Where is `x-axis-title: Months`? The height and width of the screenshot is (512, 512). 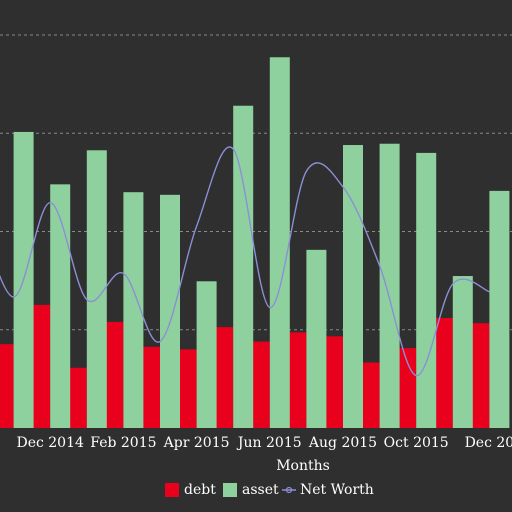 x-axis-title: Months is located at coordinates (303, 466).